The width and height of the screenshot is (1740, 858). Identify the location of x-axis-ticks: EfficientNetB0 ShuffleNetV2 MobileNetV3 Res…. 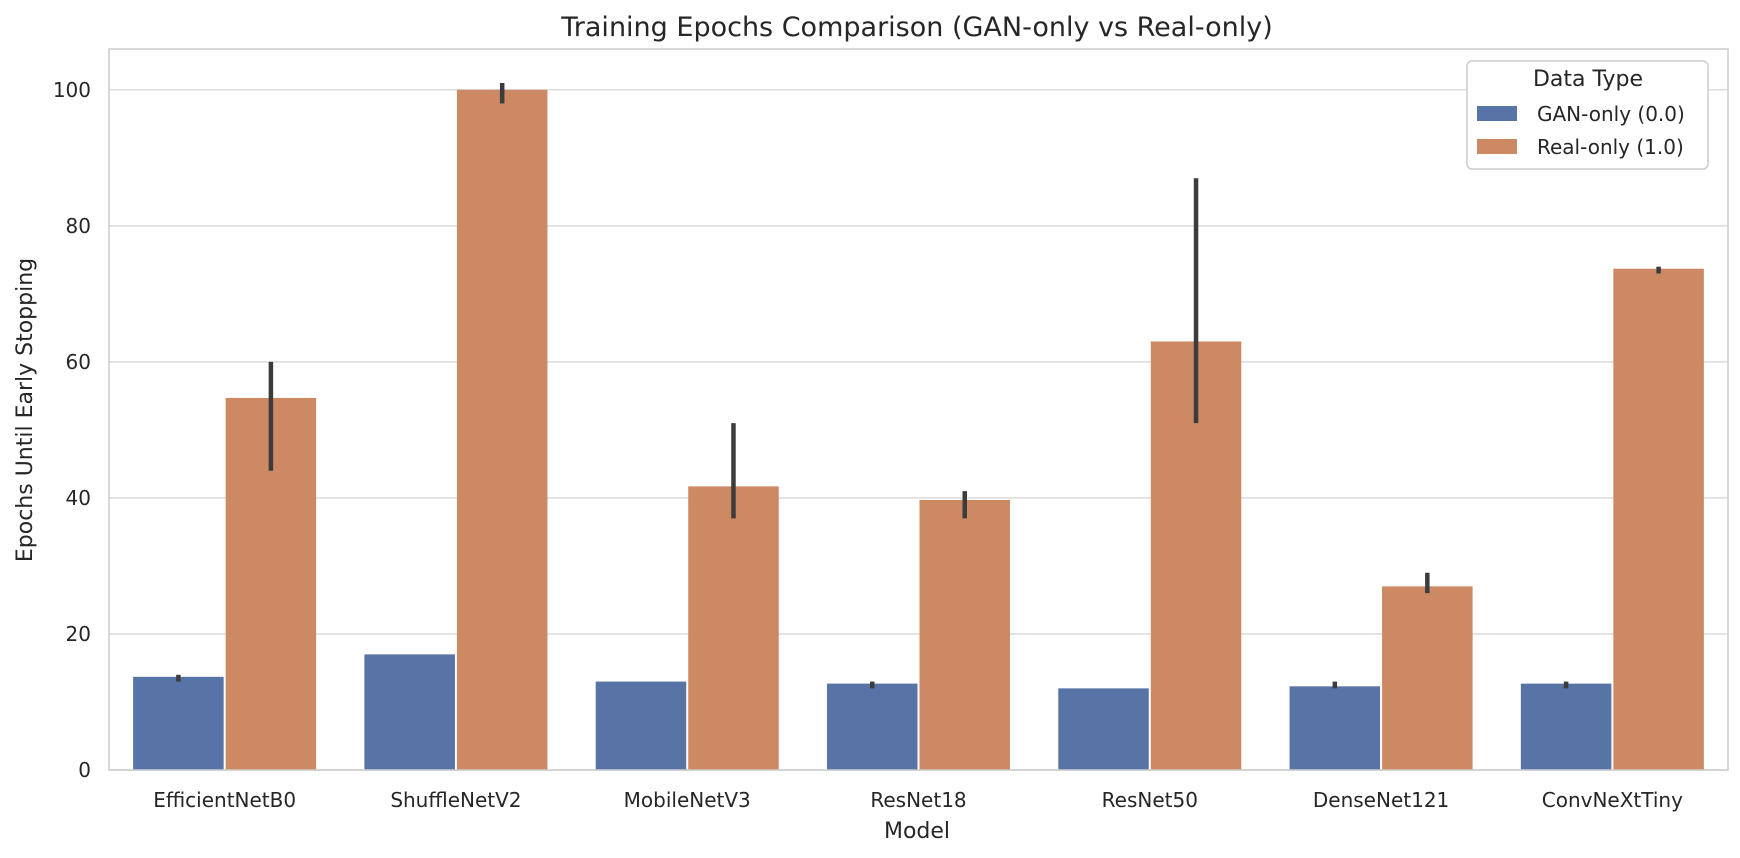
(918, 800).